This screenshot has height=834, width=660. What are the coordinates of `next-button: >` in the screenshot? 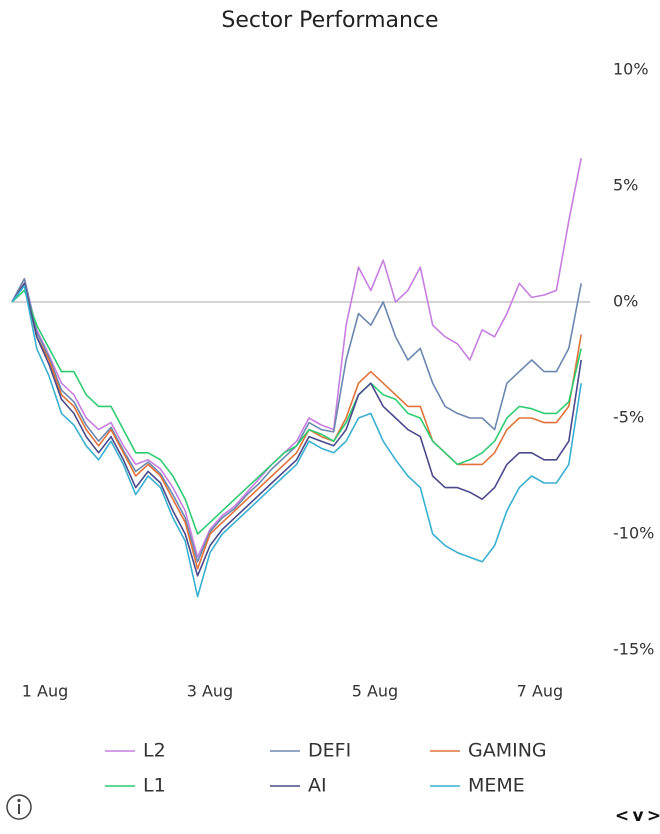 It's located at (653, 816).